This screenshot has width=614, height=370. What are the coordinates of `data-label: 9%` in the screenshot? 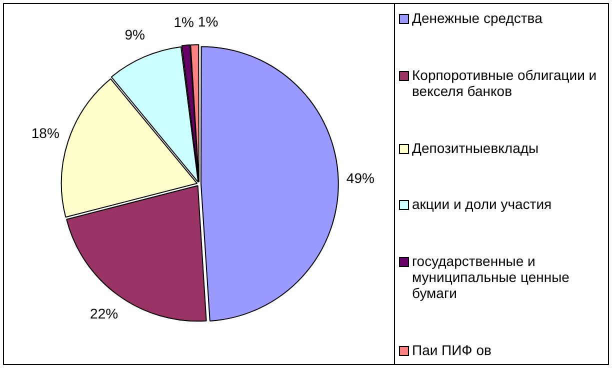 It's located at (134, 34).